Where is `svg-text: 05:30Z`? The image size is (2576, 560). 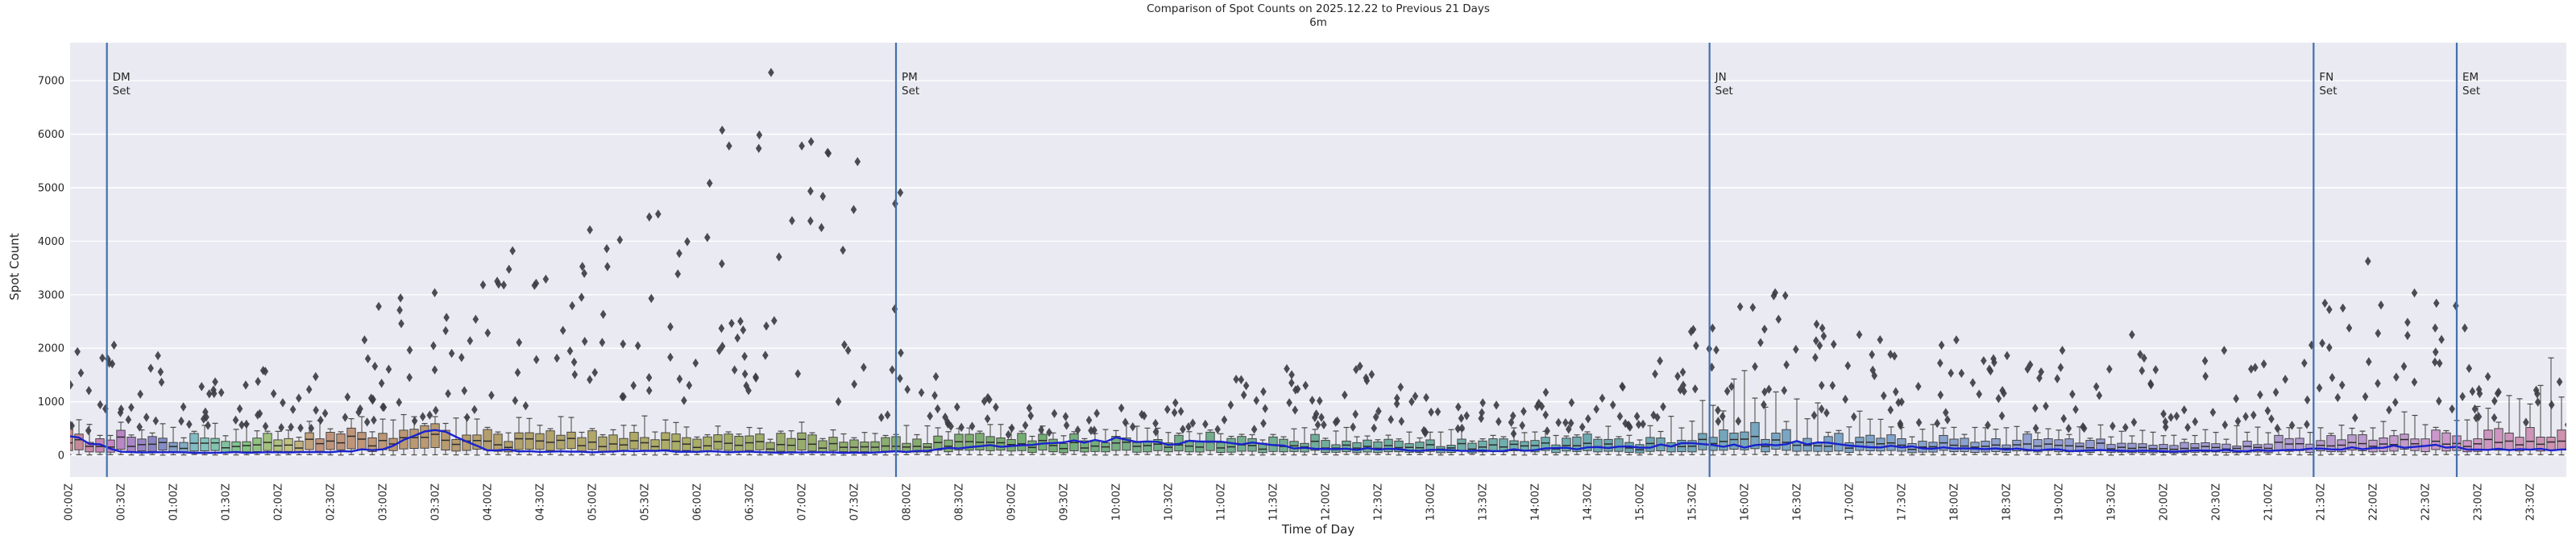
svg-text: 05:30Z is located at coordinates (646, 502).